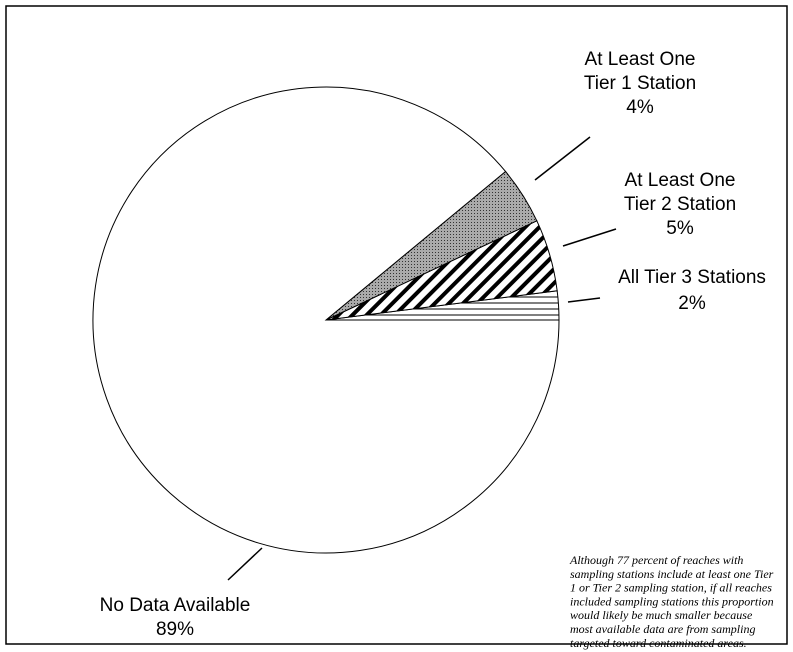  Describe the element at coordinates (692, 277) in the screenshot. I see `slice-label: All Tier 3 Stations` at that location.